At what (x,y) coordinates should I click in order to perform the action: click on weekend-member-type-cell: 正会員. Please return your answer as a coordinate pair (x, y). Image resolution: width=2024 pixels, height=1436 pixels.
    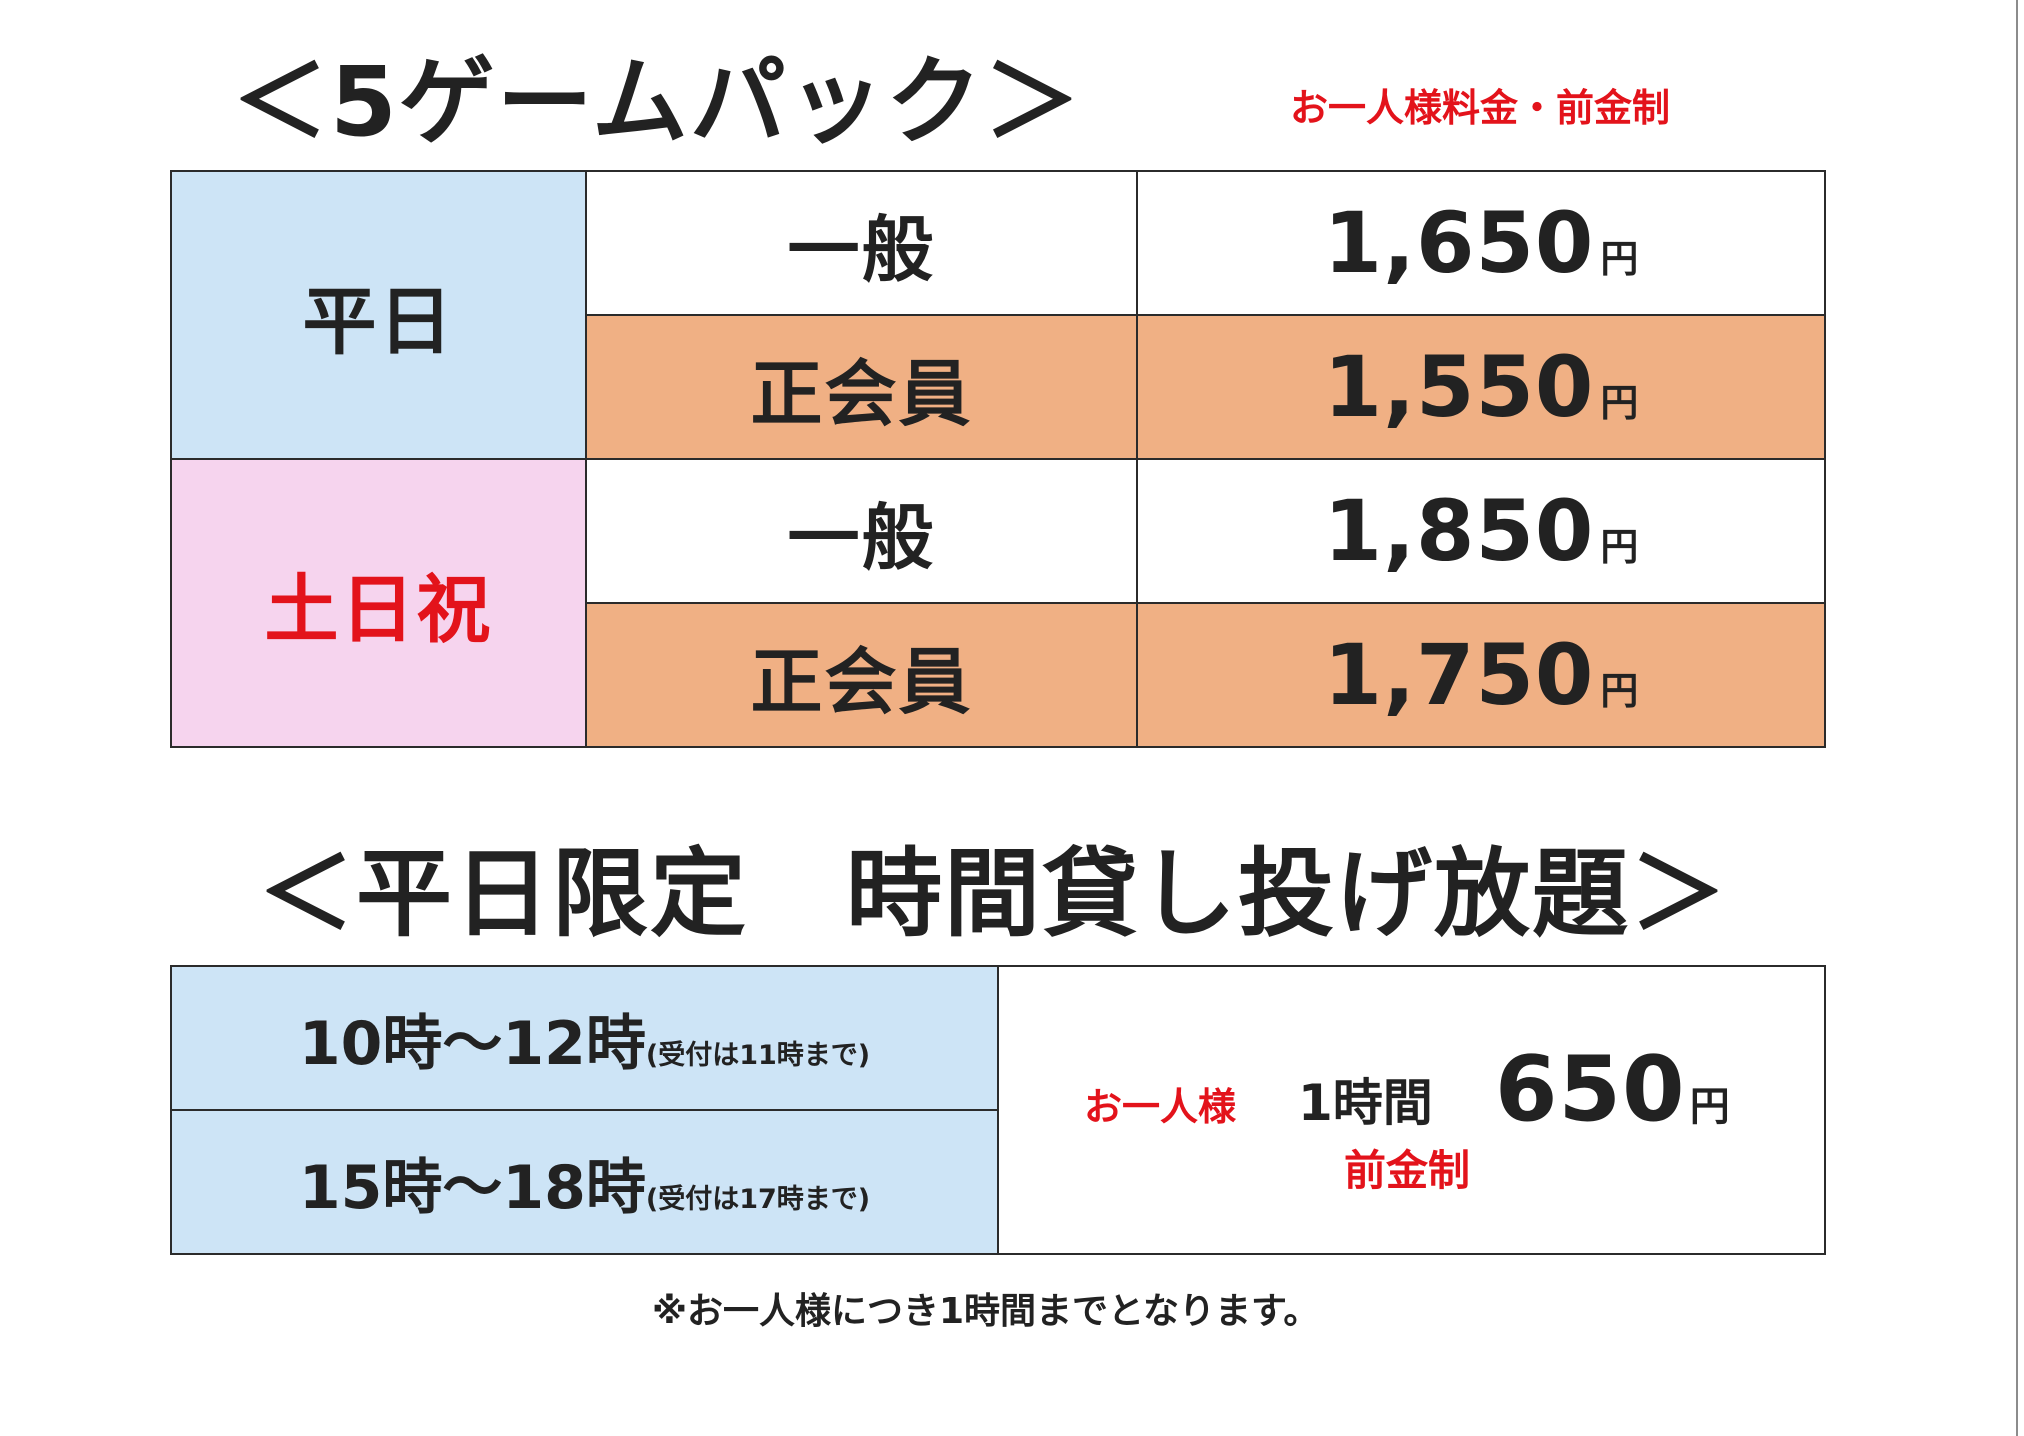
    Looking at the image, I should click on (861, 675).